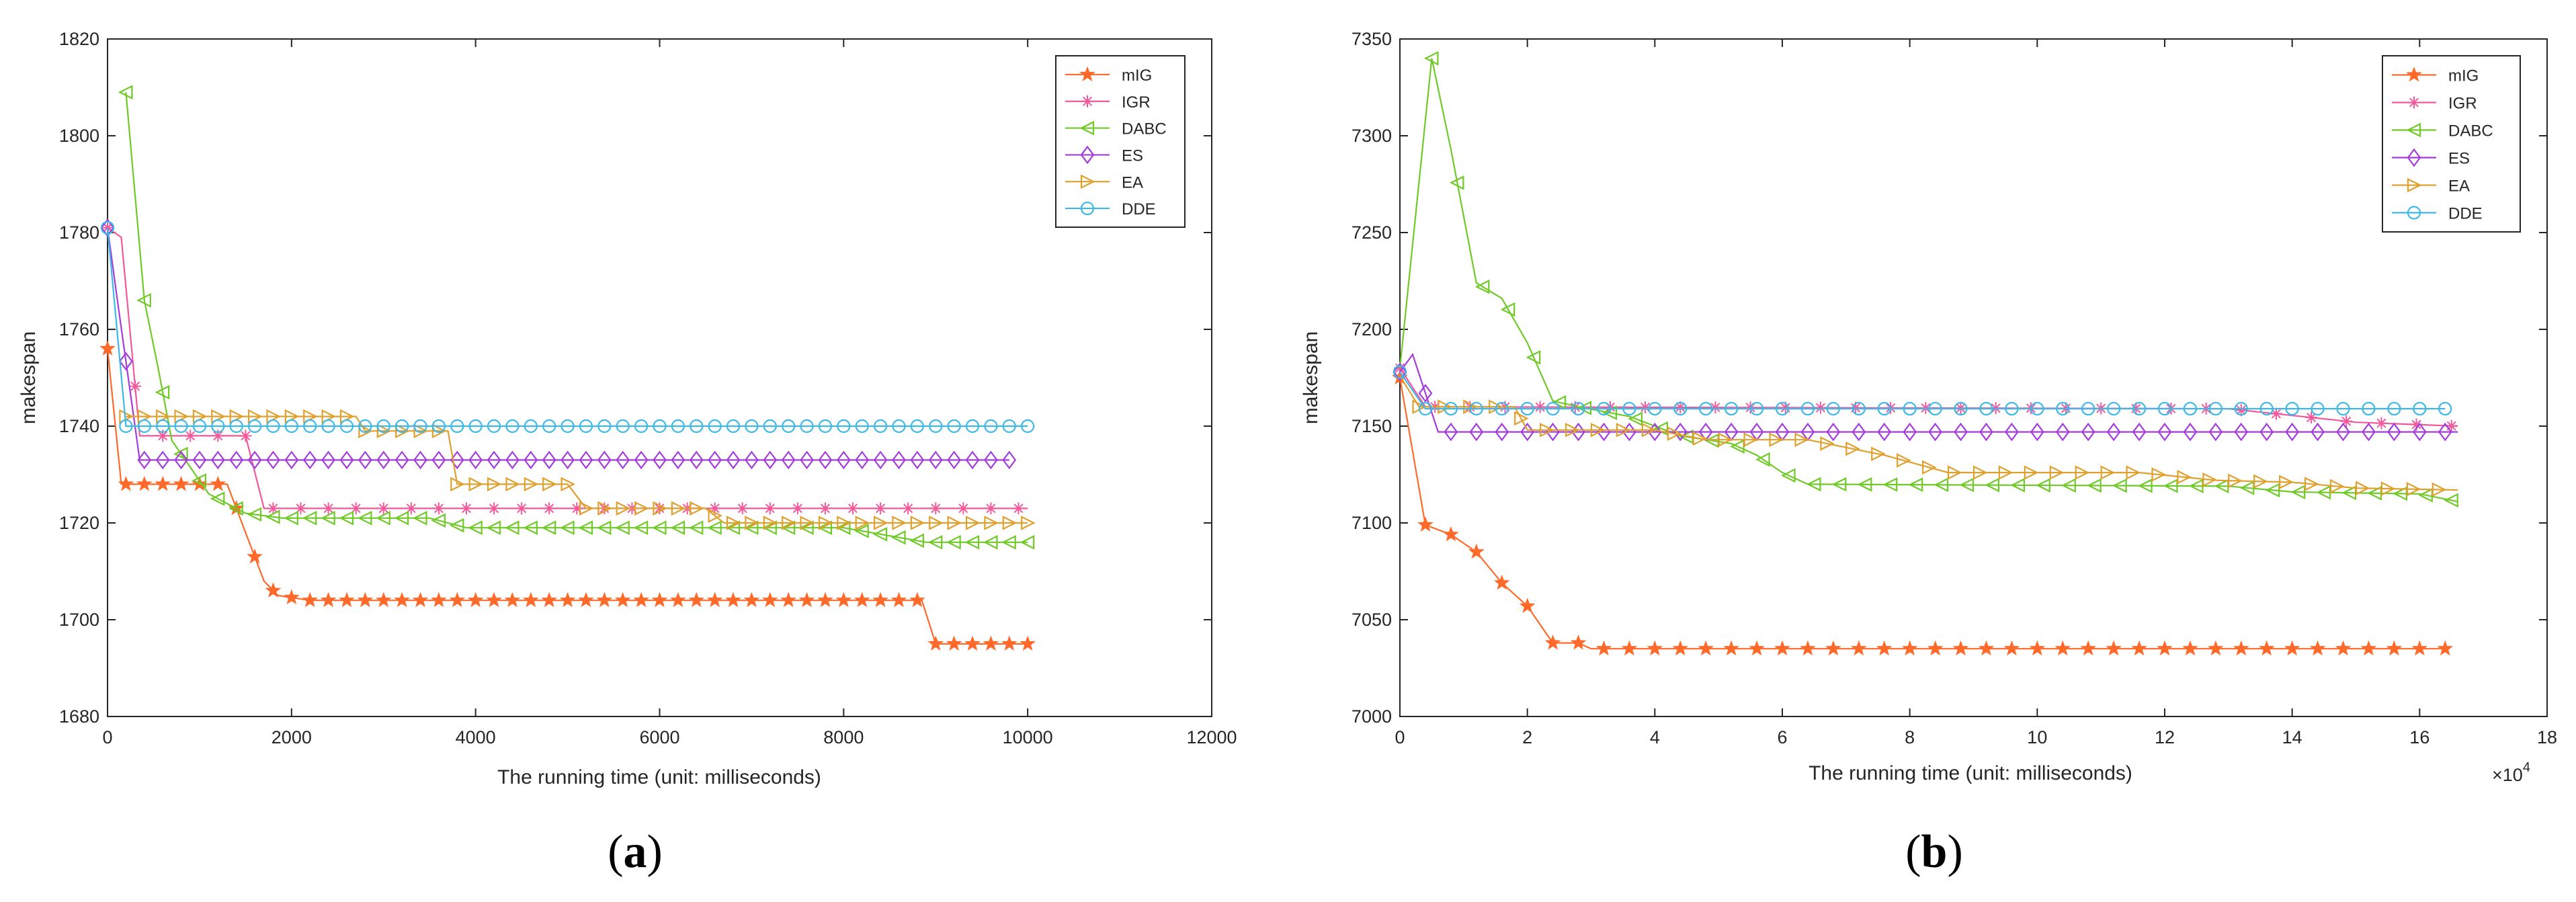  Describe the element at coordinates (79, 232) in the screenshot. I see `y-tick-label-a: 1780` at that location.